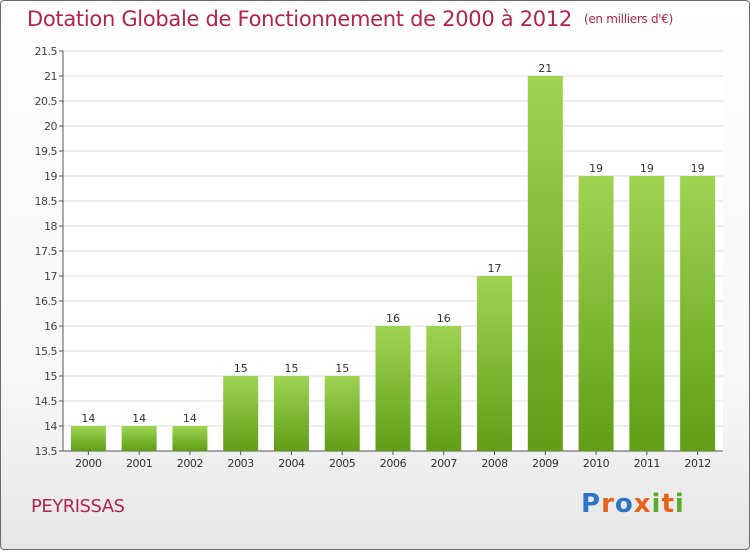  I want to click on data-label: 21, so click(545, 68).